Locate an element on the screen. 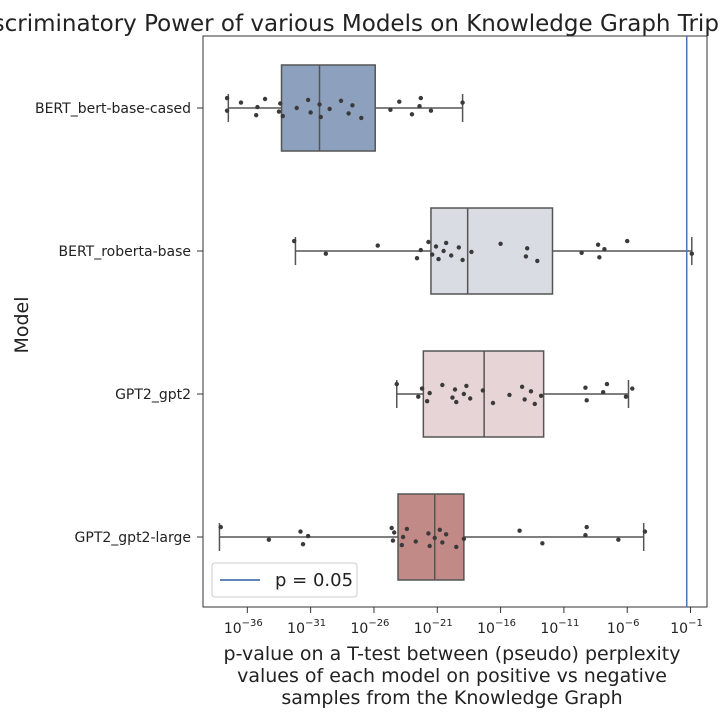 Image resolution: width=720 pixels, height=720 pixels. x-tick-label: 10−16 is located at coordinates (496, 627).